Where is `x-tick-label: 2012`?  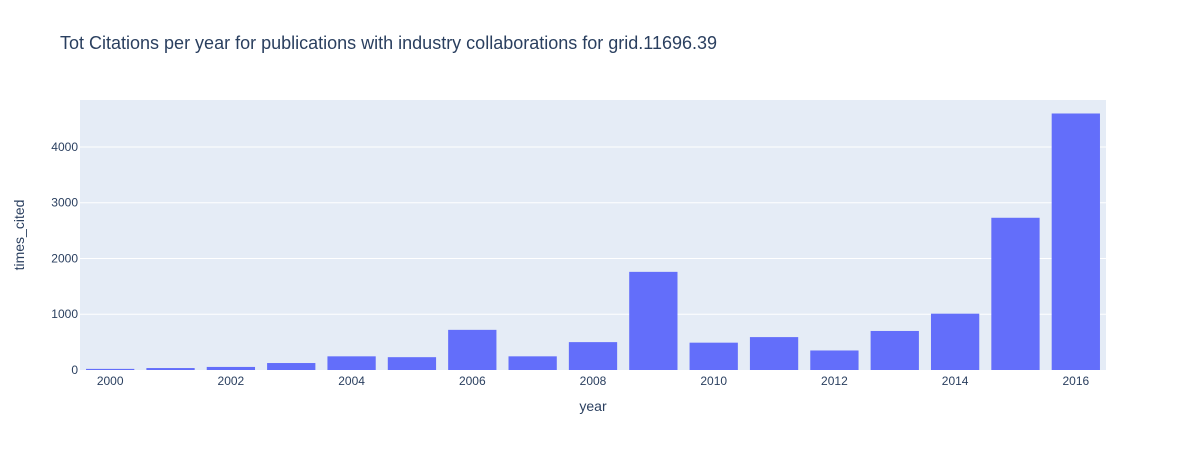 x-tick-label: 2012 is located at coordinates (834, 381).